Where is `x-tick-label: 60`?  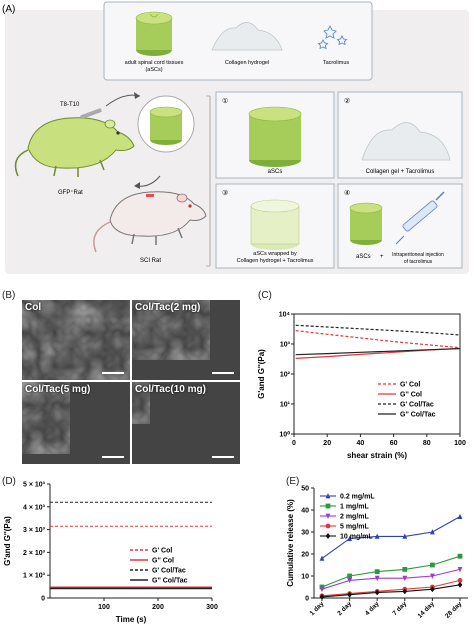 x-tick-label: 60 is located at coordinates (394, 443).